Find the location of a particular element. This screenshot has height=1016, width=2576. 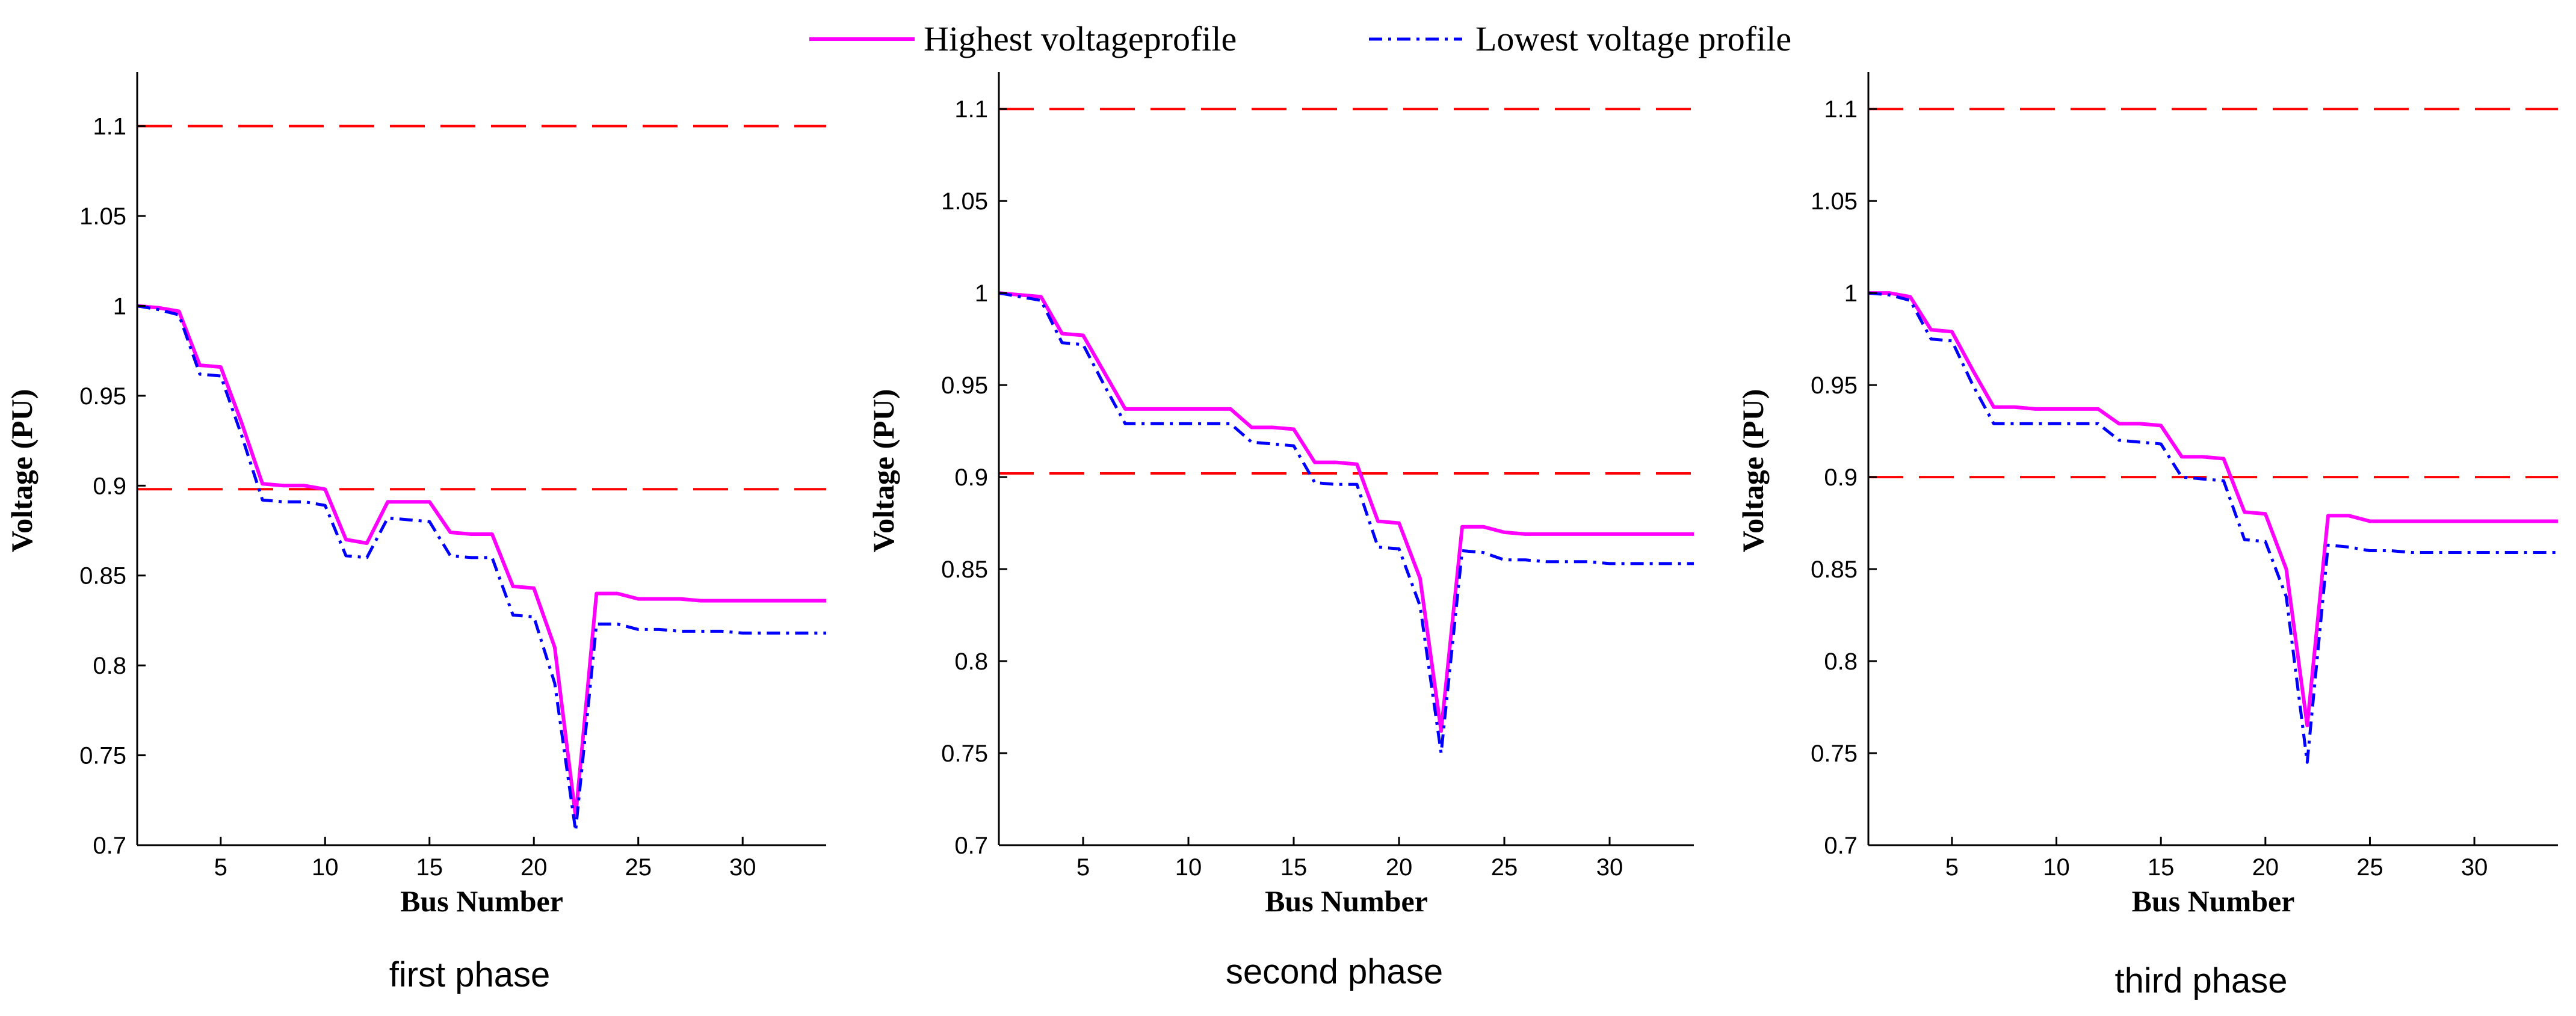

legend-label-lowest: Lowest voltage profile is located at coordinates (1633, 38).